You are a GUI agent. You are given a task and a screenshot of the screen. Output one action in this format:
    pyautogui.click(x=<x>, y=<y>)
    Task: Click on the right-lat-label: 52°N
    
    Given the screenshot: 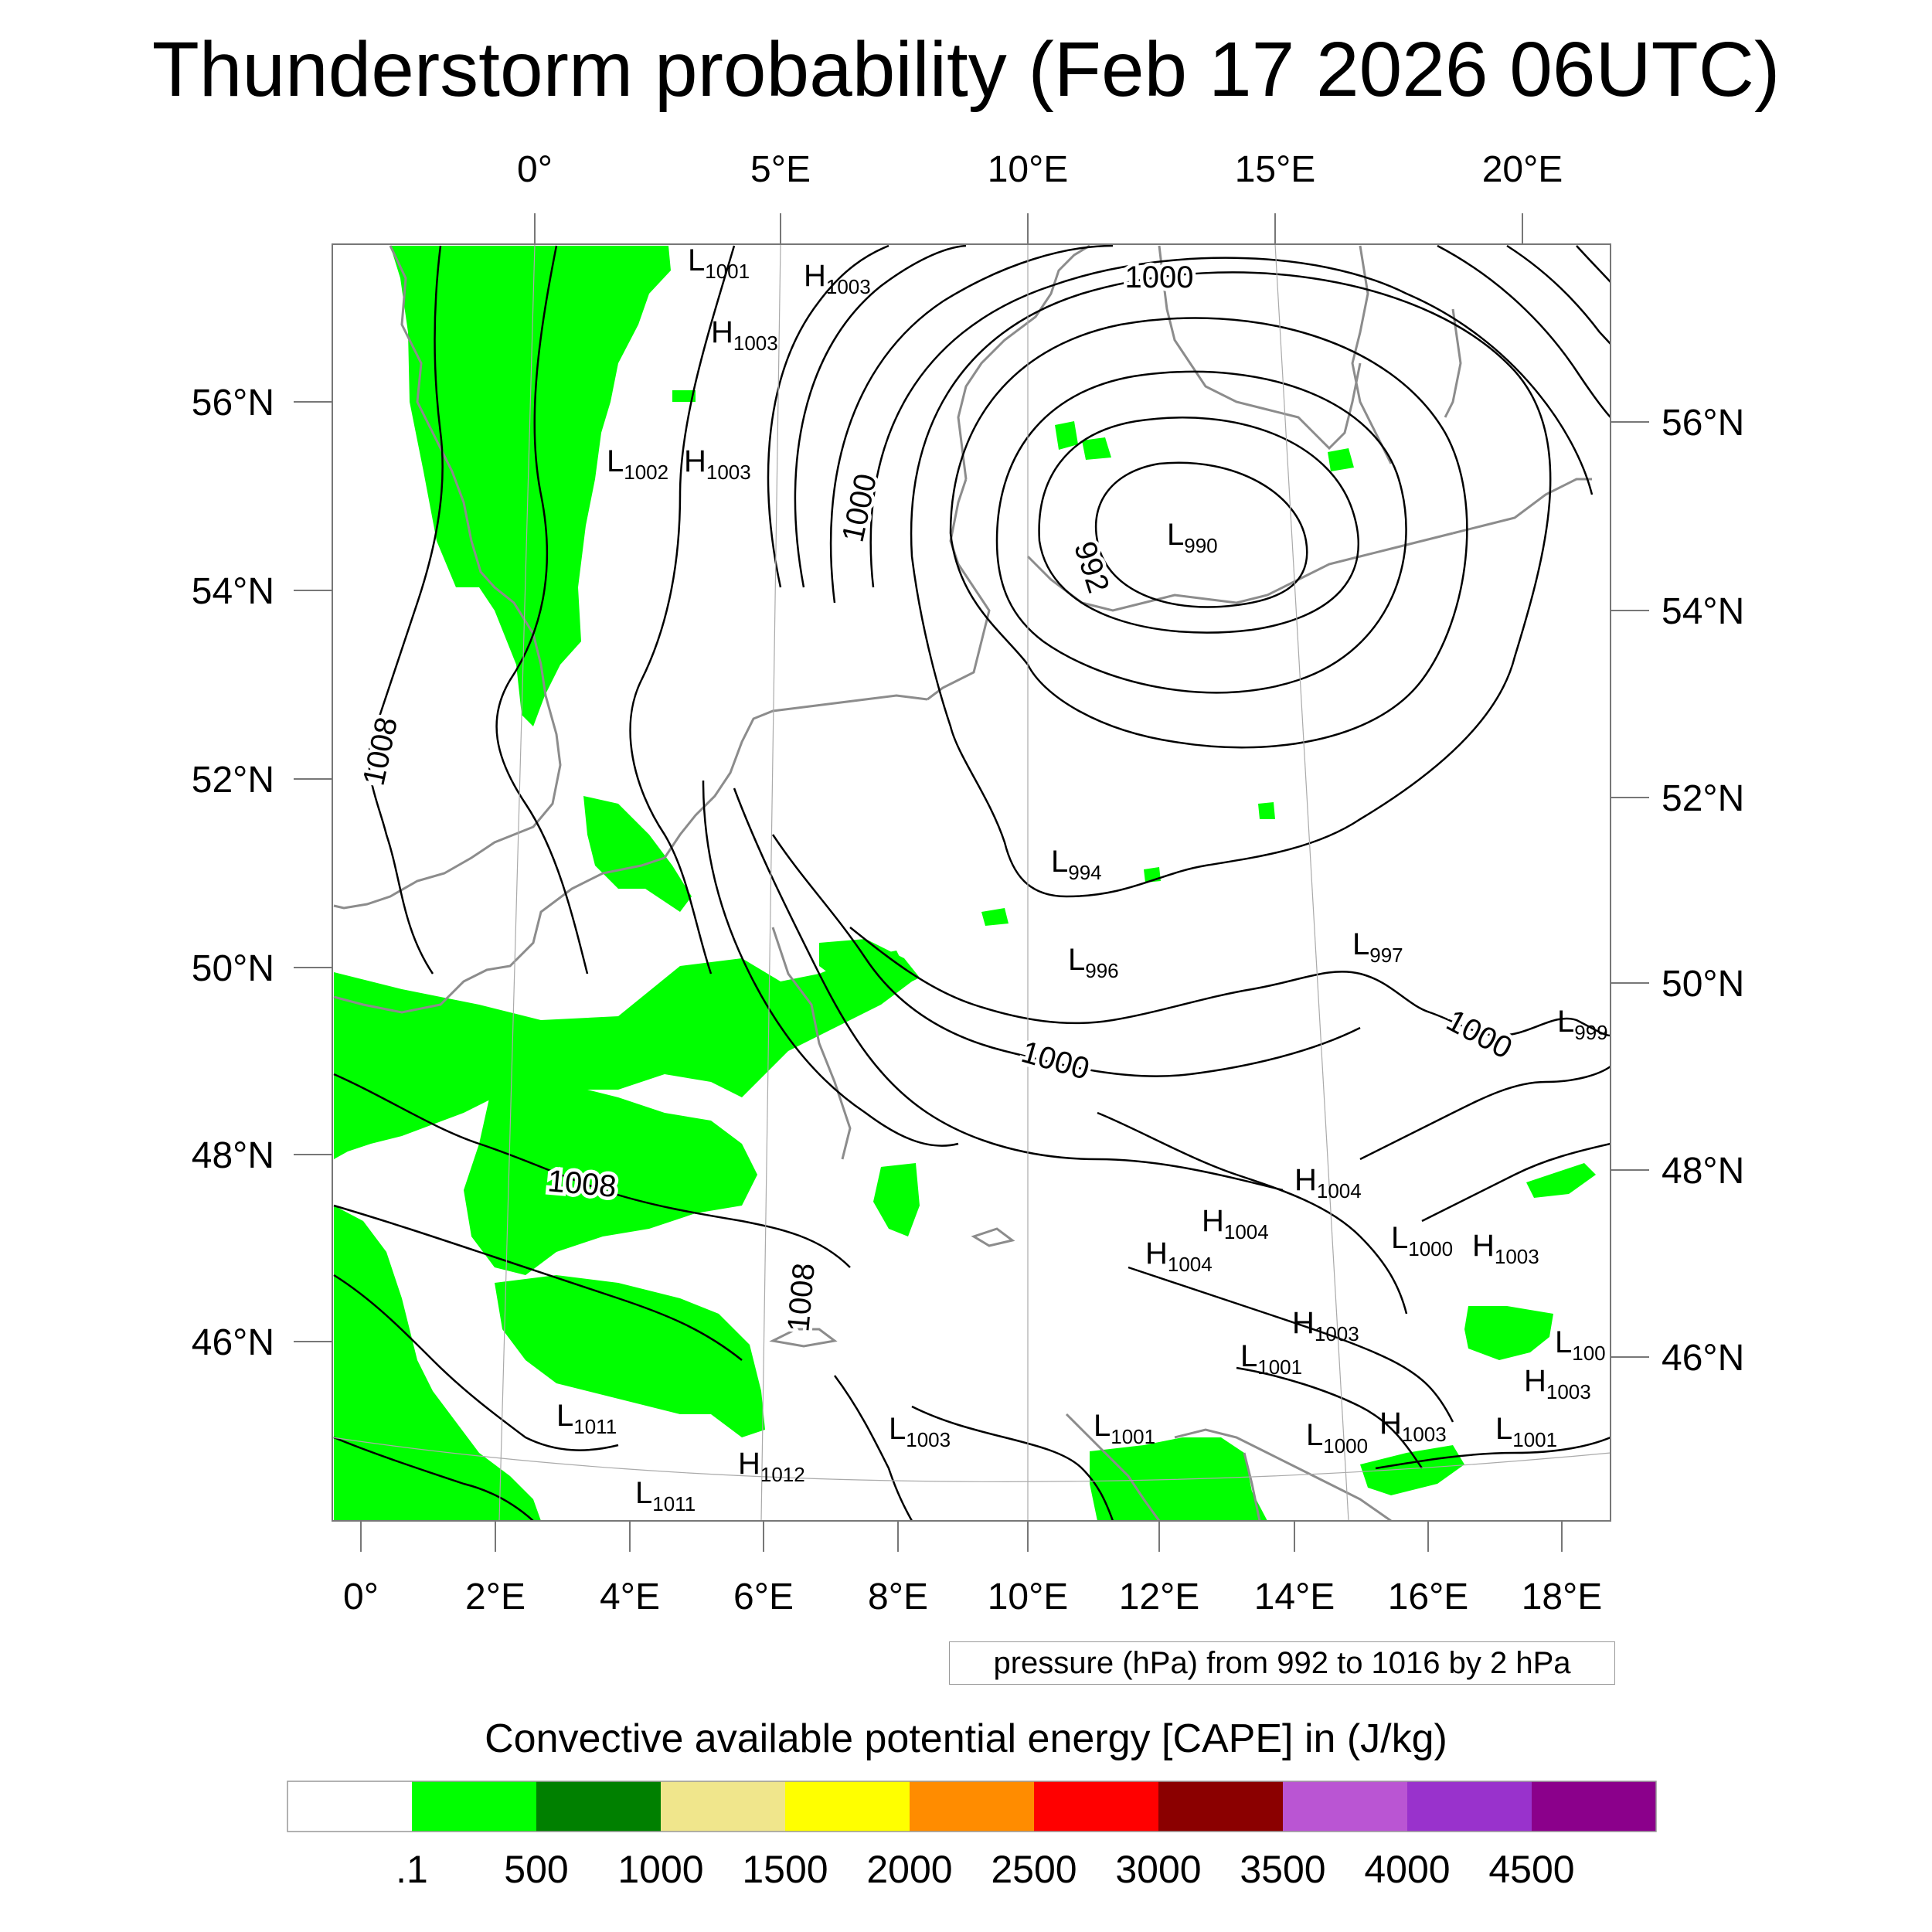 What is the action you would take?
    pyautogui.click(x=1703, y=799)
    